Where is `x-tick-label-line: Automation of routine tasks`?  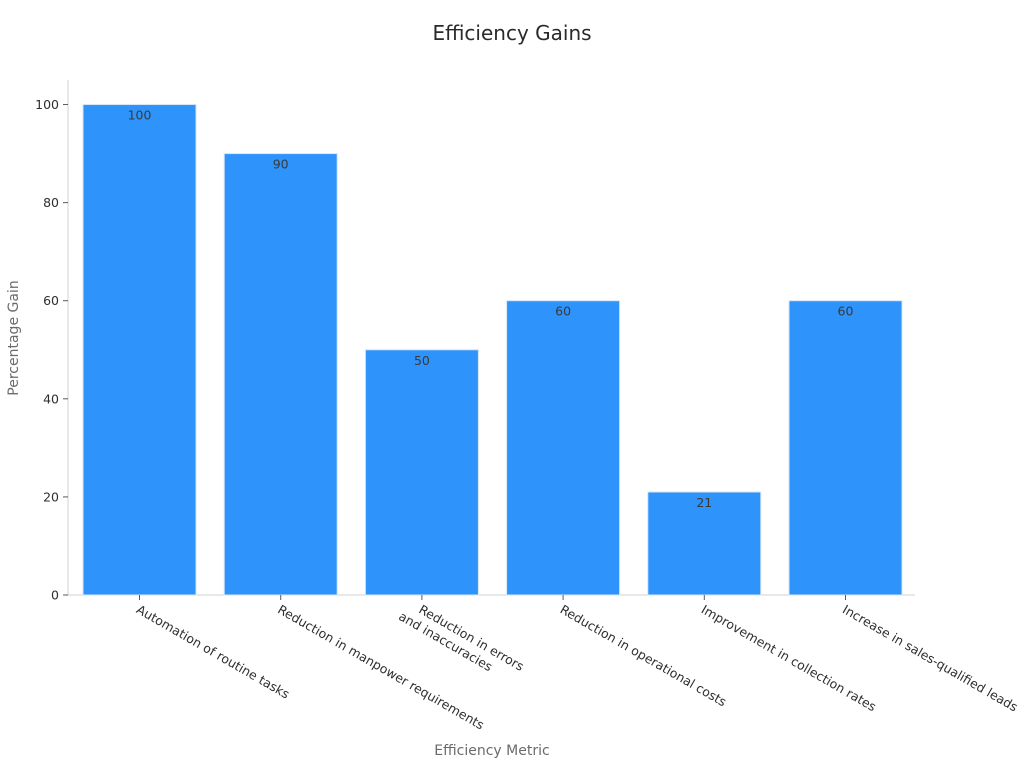
x-tick-label-line: Automation of routine tasks is located at coordinates (213, 652).